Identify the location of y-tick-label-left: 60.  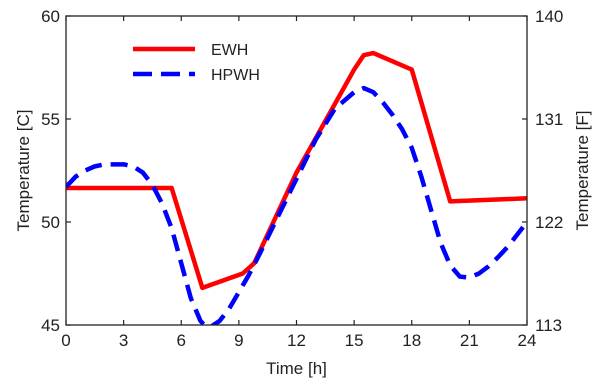
(50, 16).